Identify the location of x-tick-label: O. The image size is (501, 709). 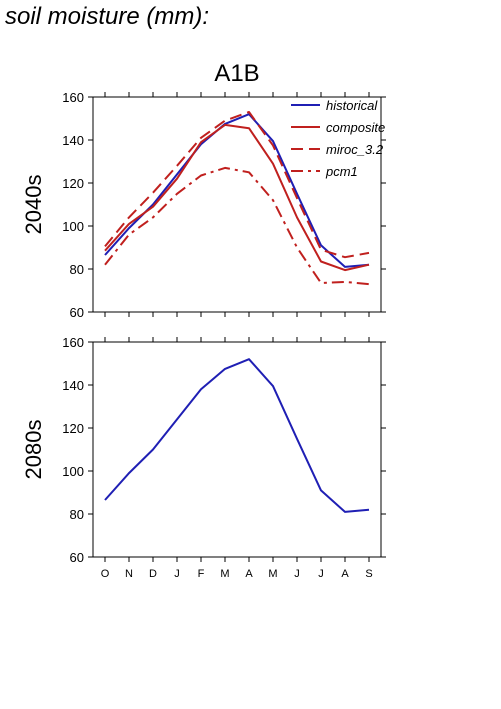
(105, 574).